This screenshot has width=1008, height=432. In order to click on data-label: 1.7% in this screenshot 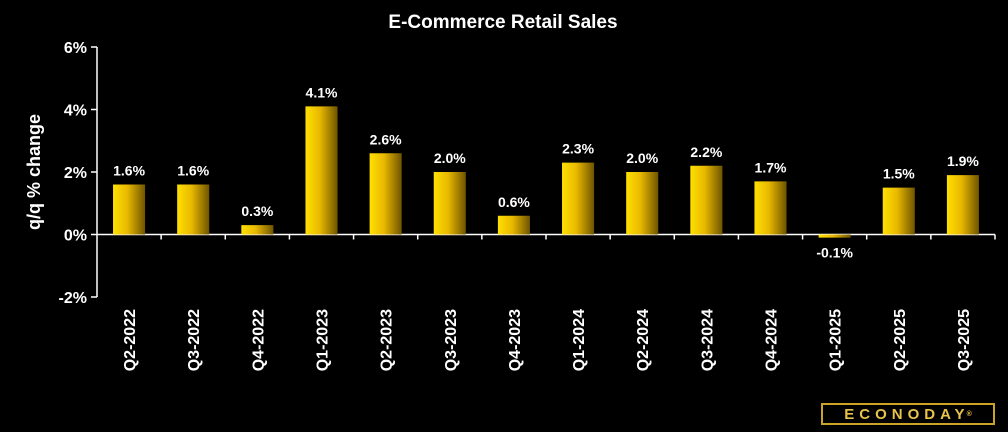, I will do `click(771, 167)`.